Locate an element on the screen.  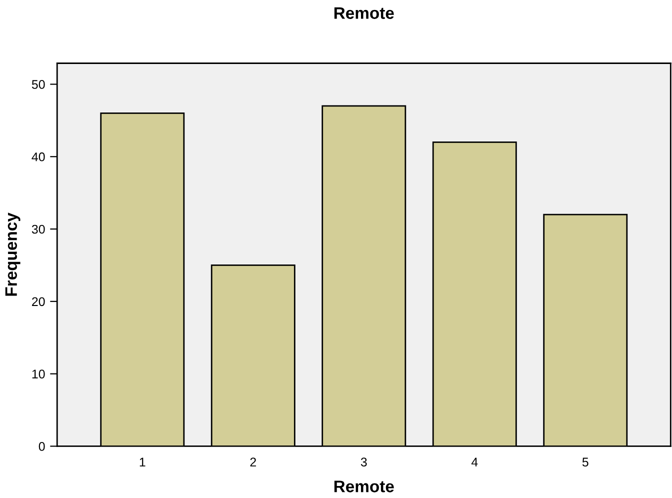
x-tick-label: 2 is located at coordinates (253, 462).